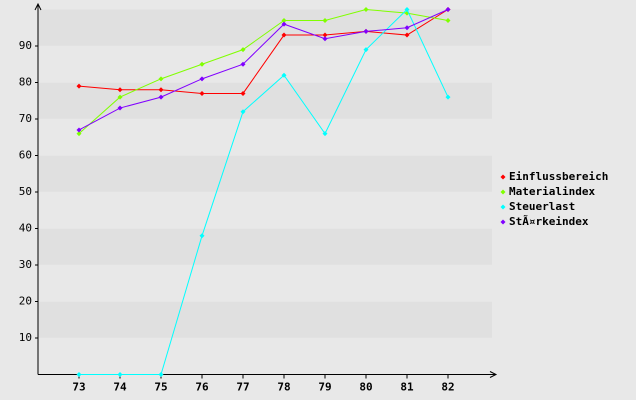 This screenshot has height=400, width=636. What do you see at coordinates (558, 176) in the screenshot?
I see `legend-label: Einflussbereich` at bounding box center [558, 176].